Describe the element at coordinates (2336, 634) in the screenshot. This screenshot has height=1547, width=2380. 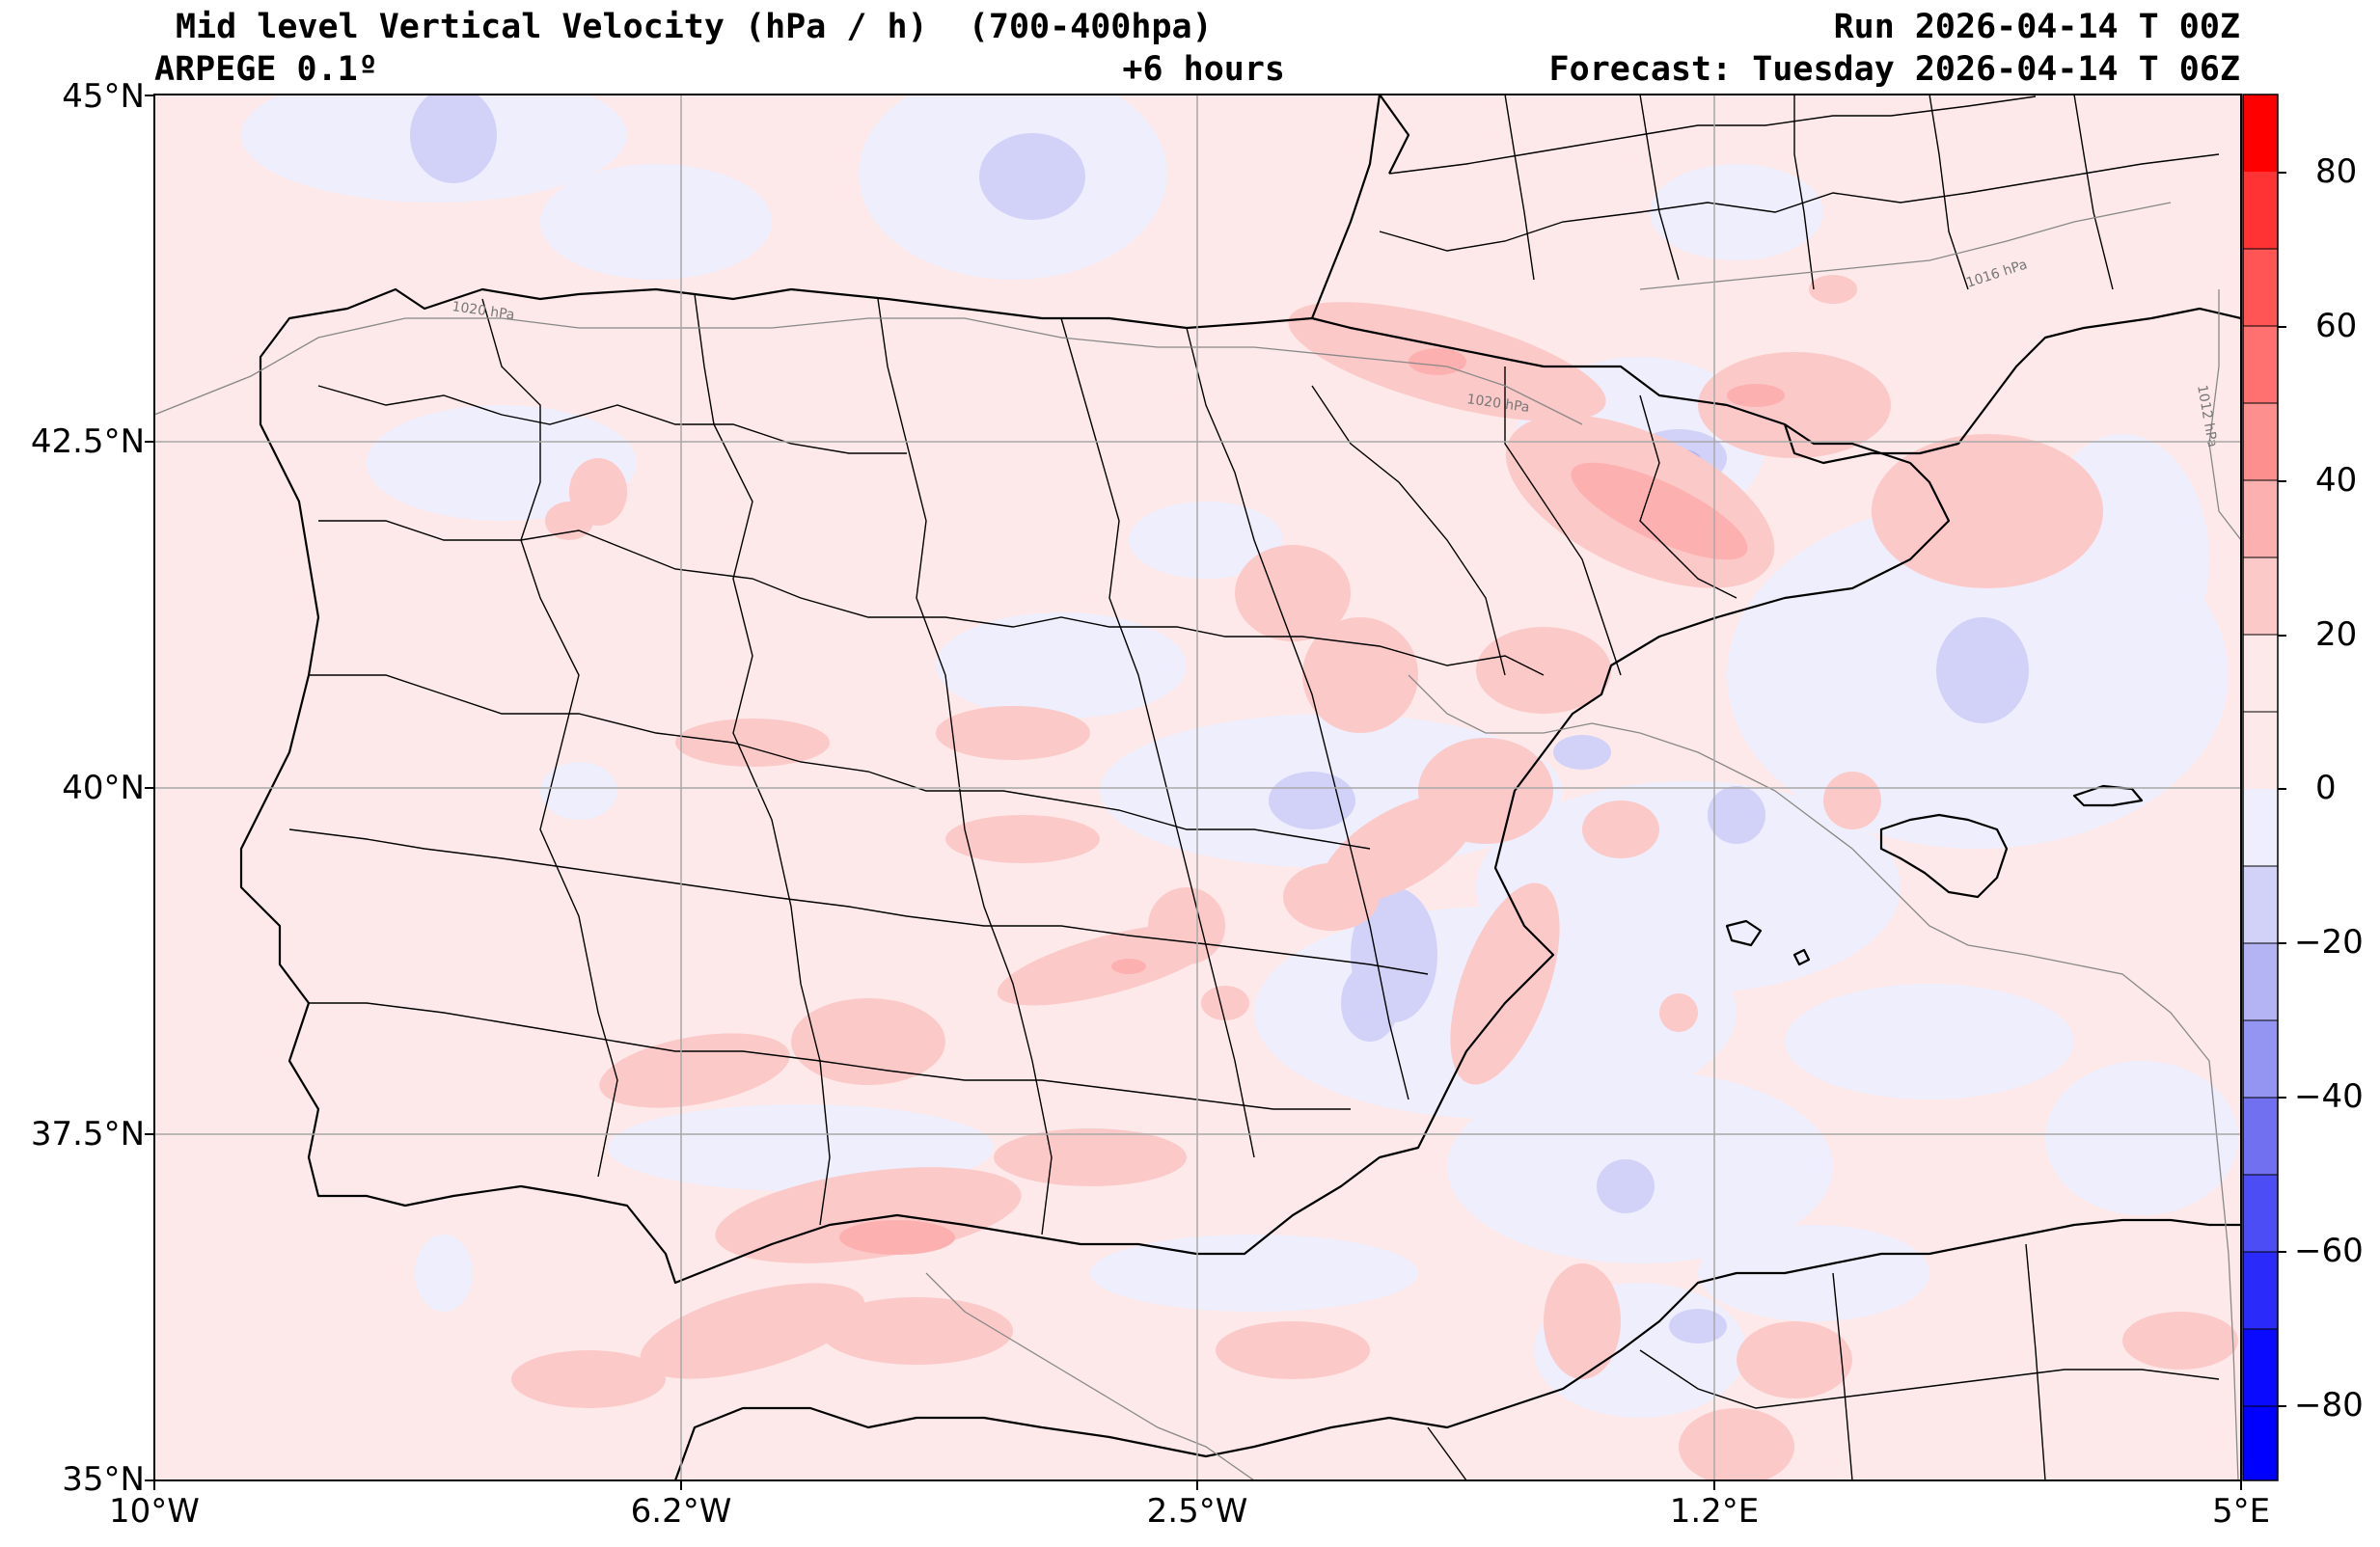
I see `colorbar-tick-label: 20` at that location.